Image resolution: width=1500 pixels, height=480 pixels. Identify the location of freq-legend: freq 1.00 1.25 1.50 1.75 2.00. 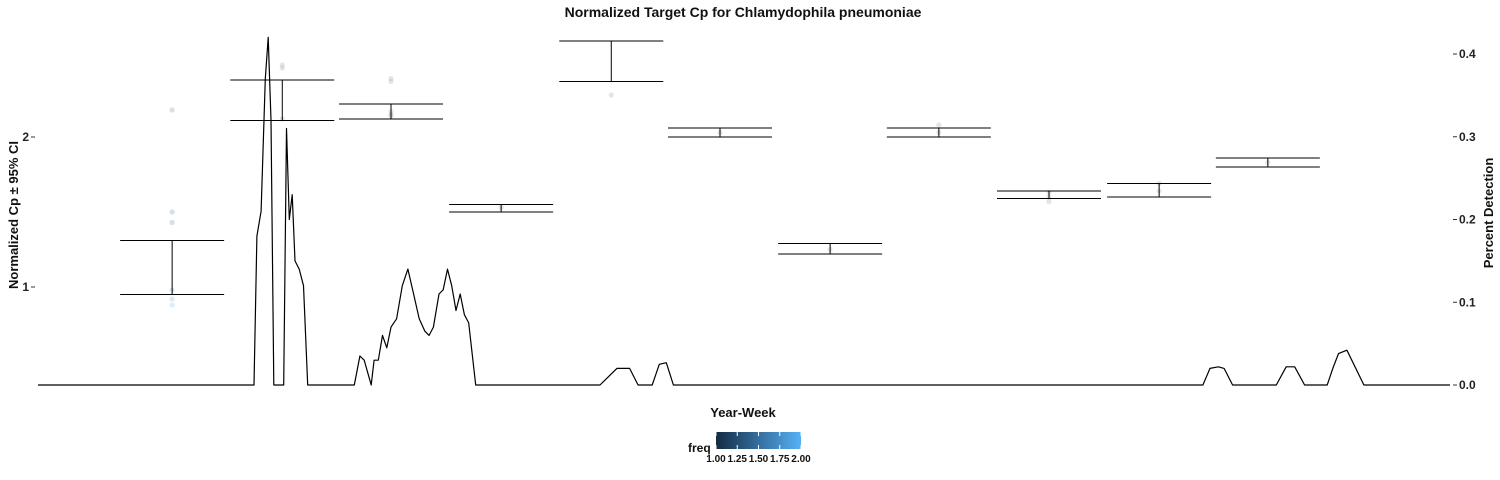
(749, 448).